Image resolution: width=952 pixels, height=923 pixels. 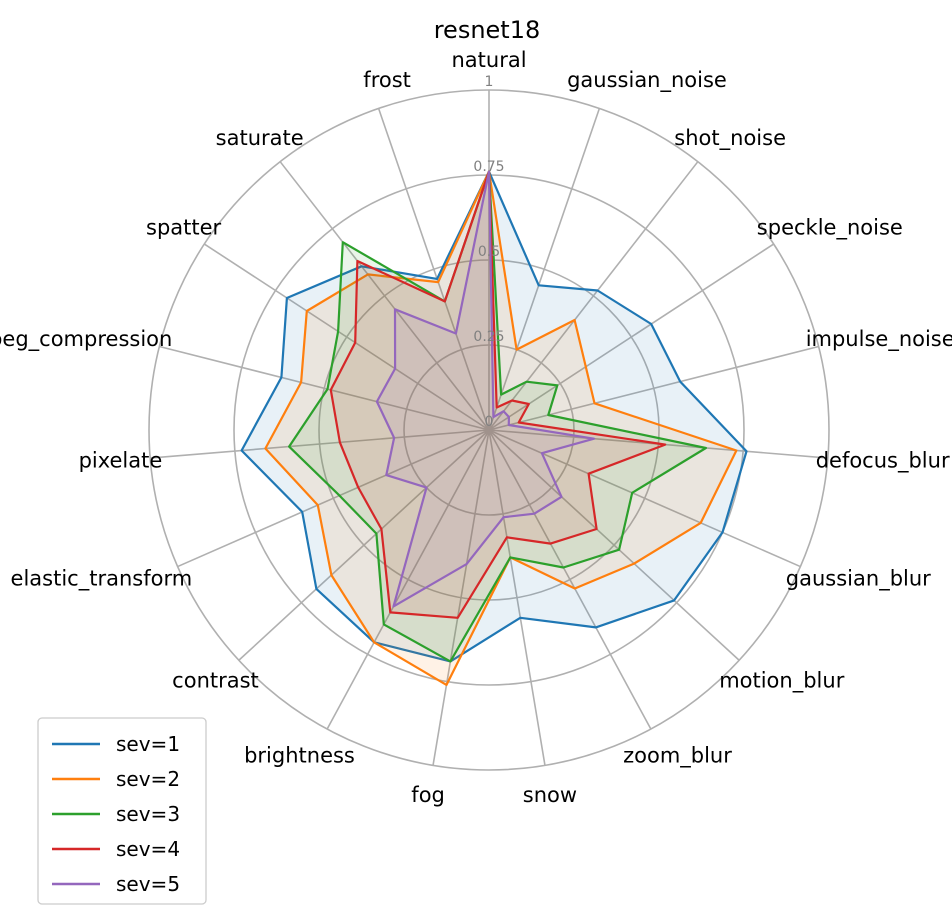 I want to click on category-label-defocus_blur: defocus_blur, so click(x=883, y=461).